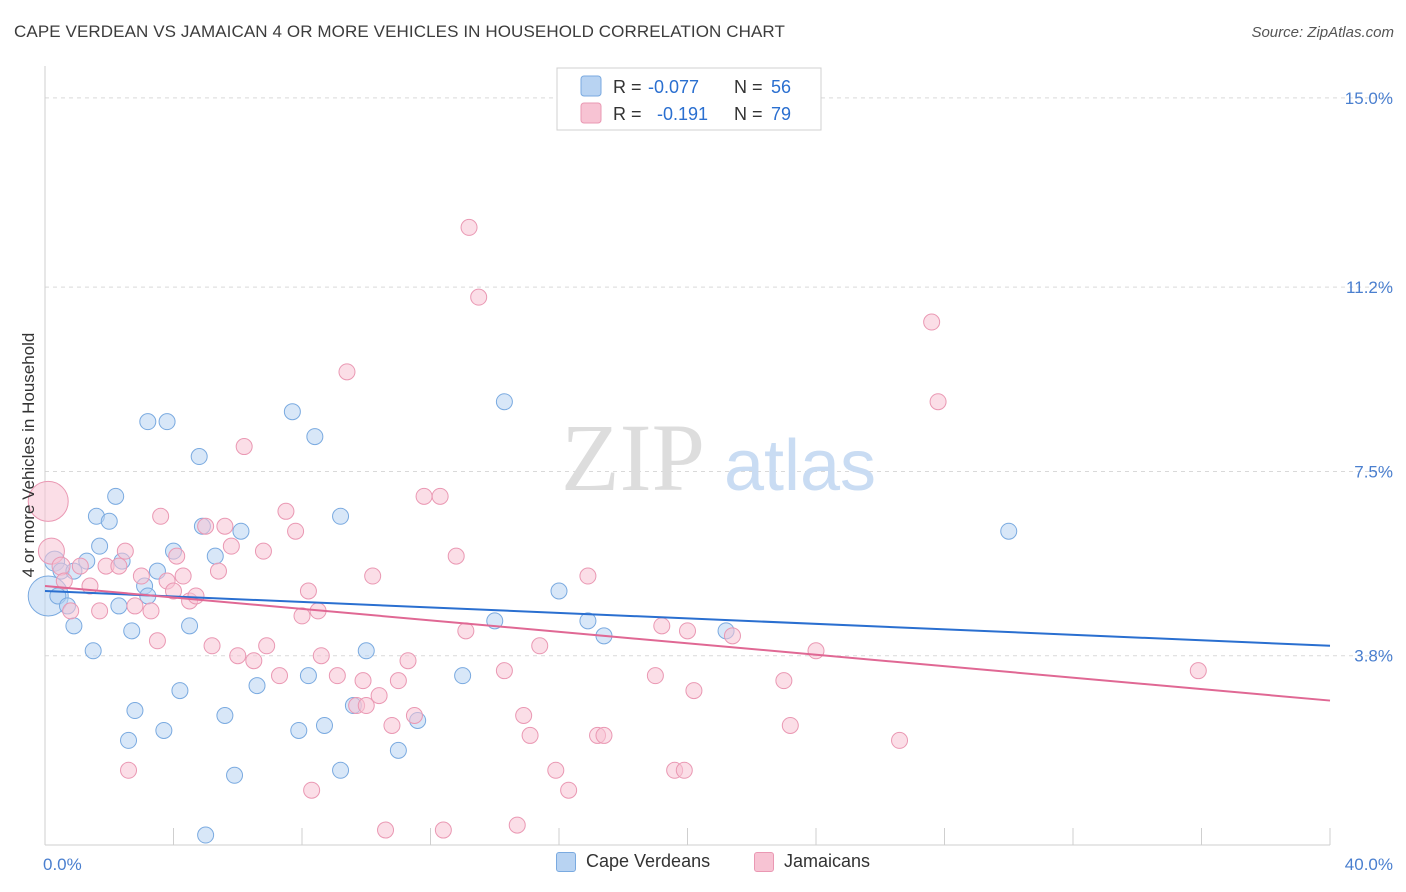  What do you see at coordinates (1373, 656) in the screenshot?
I see `y-tick-label: 3.8%` at bounding box center [1373, 656].